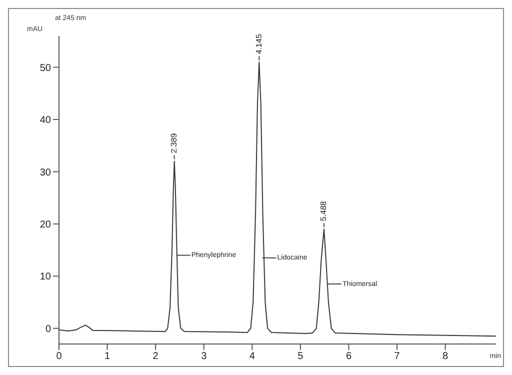 The width and height of the screenshot is (512, 375). I want to click on x-tick-label: 0, so click(59, 356).